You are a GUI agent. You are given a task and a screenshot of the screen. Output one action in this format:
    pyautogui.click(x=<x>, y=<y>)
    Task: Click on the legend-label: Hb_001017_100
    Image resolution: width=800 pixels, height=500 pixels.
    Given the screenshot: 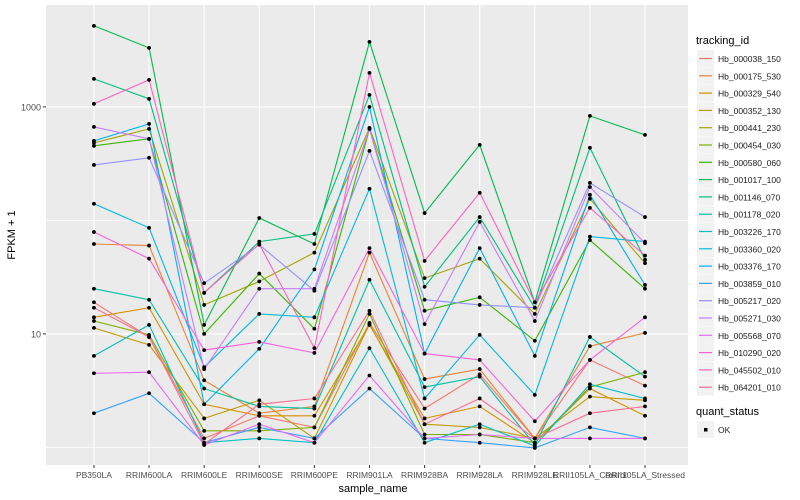 What is the action you would take?
    pyautogui.click(x=749, y=180)
    